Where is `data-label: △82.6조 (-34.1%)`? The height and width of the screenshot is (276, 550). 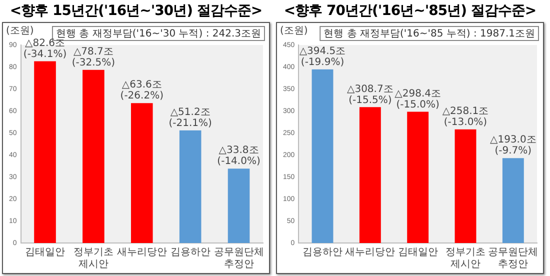 data-label: △82.6조 (-34.1%) is located at coordinates (45, 49).